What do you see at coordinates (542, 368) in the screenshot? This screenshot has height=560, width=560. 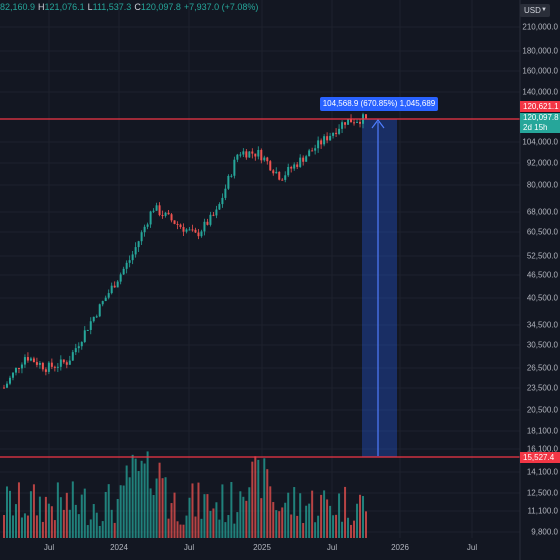 I see `price-axis-label: 26,500.0` at bounding box center [542, 368].